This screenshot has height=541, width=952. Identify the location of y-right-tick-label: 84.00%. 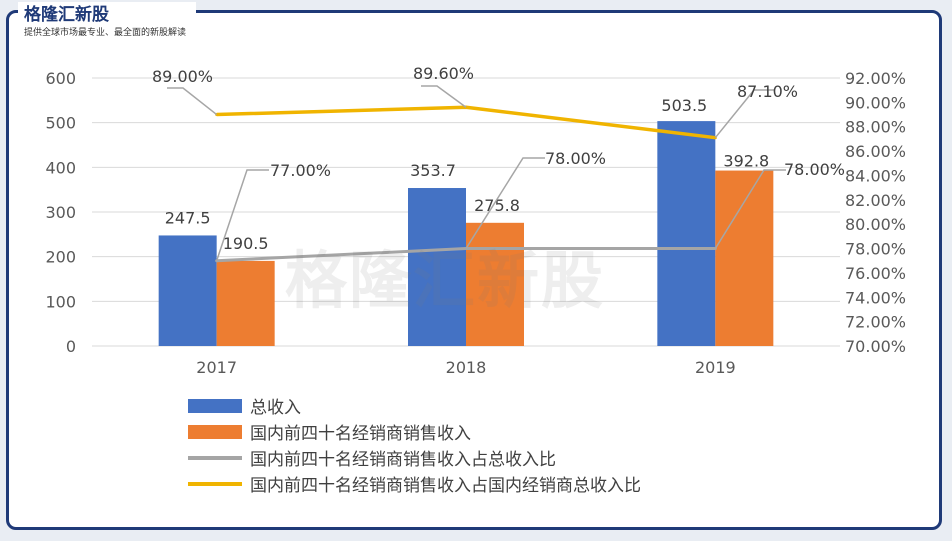
(875, 175).